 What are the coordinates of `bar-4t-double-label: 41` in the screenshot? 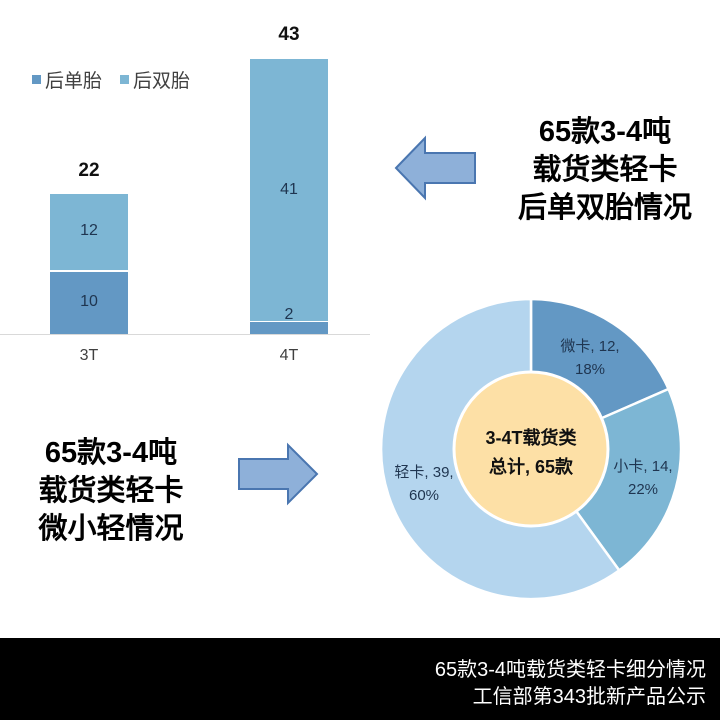 It's located at (289, 189).